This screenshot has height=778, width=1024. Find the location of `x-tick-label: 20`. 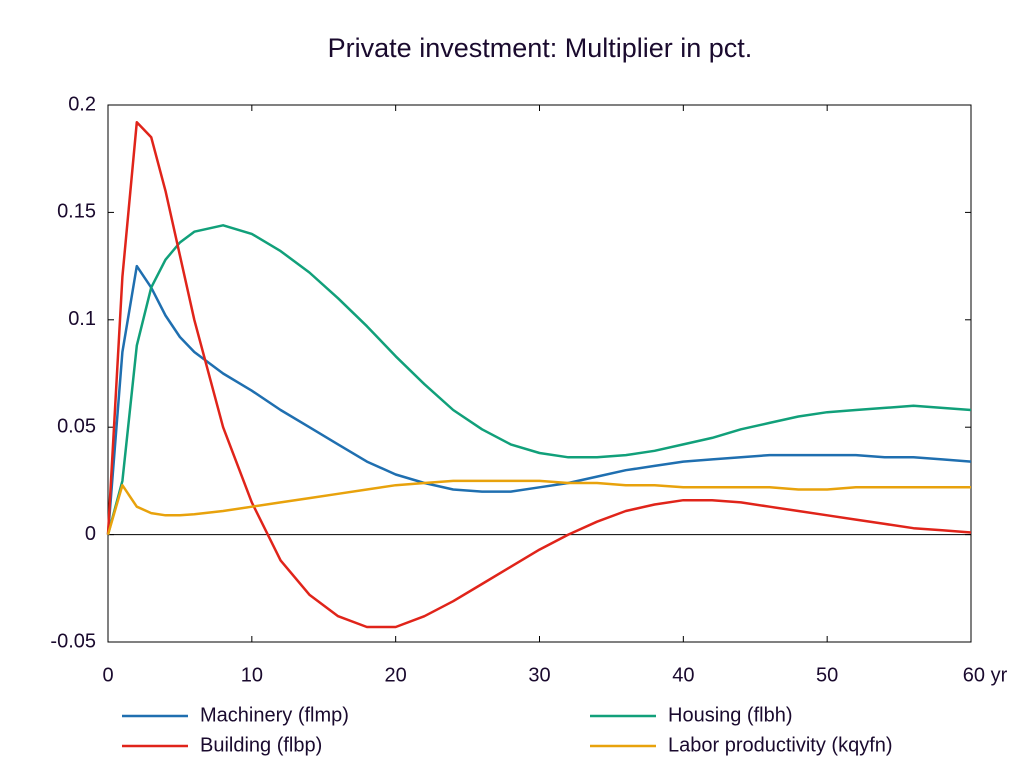

x-tick-label: 20 is located at coordinates (396, 675).